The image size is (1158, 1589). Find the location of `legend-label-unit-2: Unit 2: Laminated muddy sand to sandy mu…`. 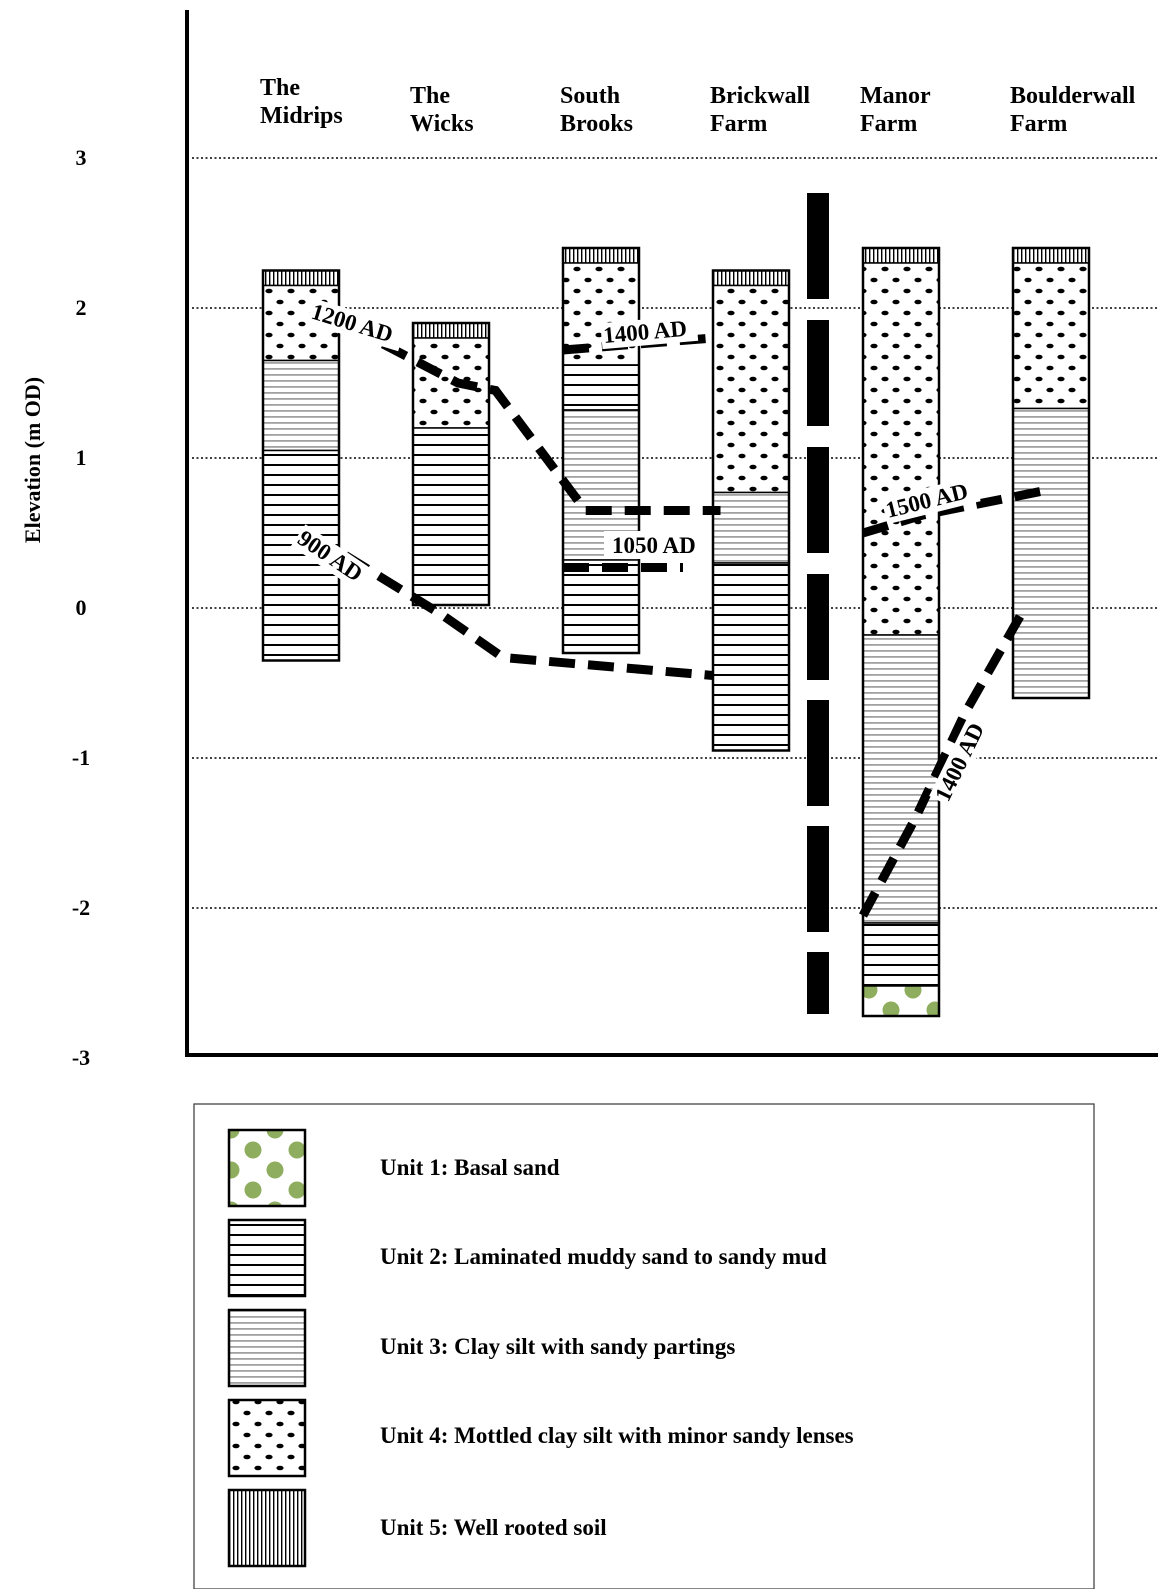

legend-label-unit-2: Unit 2: Laminated muddy sand to sandy mu… is located at coordinates (603, 1256).